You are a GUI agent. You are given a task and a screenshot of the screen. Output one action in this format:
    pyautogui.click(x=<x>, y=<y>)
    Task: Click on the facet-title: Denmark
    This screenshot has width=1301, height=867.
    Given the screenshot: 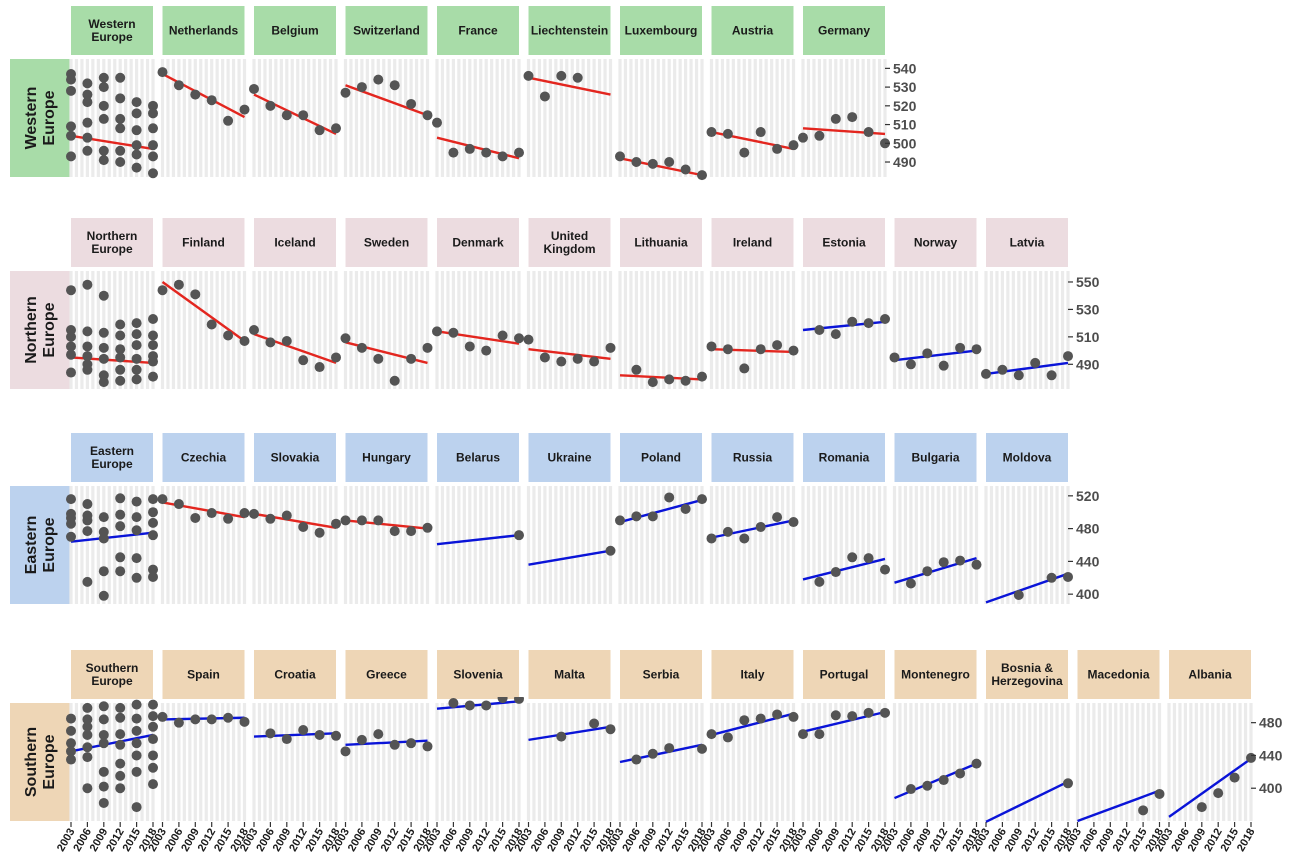 What is the action you would take?
    pyautogui.click(x=478, y=243)
    